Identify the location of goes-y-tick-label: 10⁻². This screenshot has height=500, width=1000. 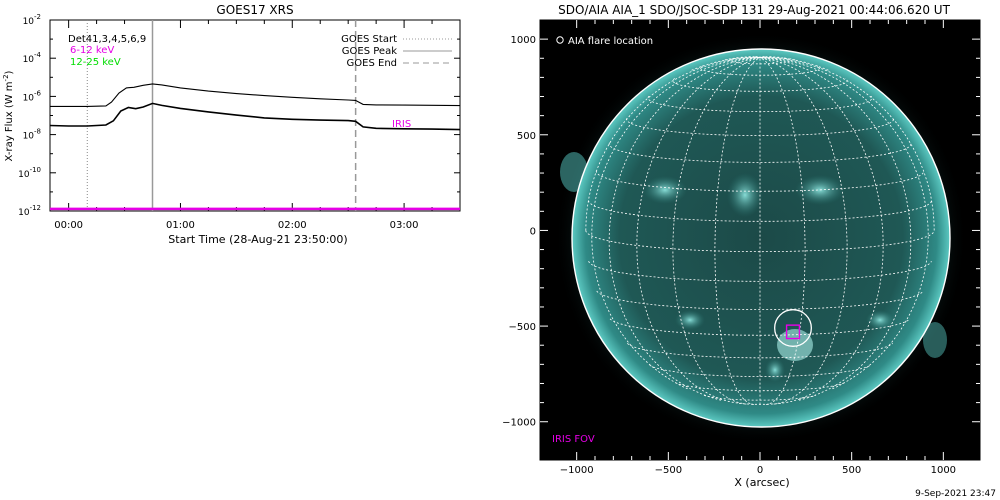
(32, 20).